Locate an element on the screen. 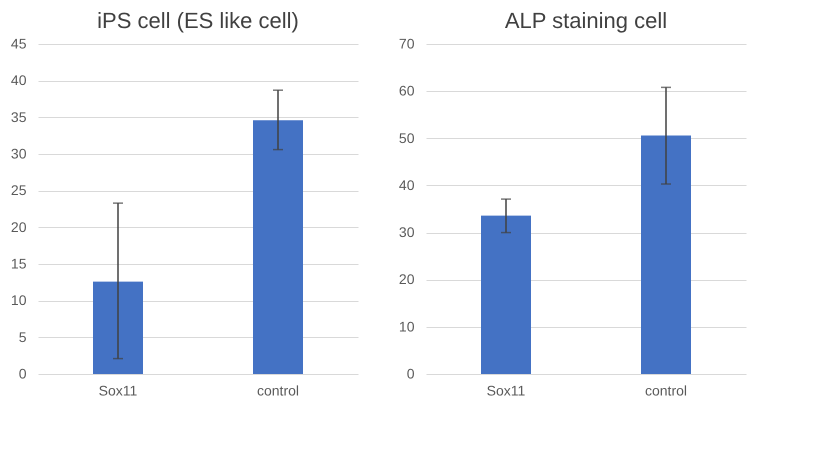 Image resolution: width=816 pixels, height=452 pixels. y-tick-label: 5 is located at coordinates (22, 336).